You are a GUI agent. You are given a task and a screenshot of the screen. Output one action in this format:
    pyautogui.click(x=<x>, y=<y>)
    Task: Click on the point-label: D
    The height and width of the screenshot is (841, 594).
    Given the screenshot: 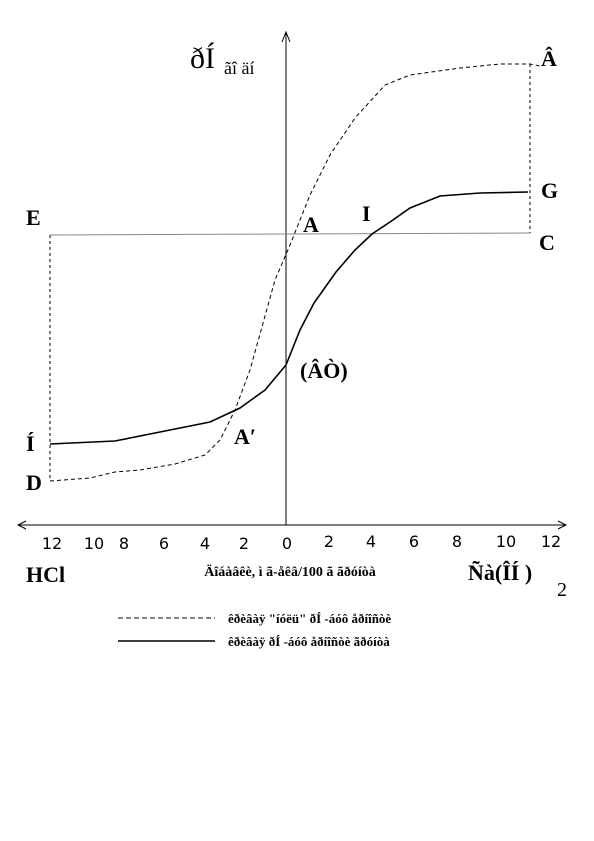 What is the action you would take?
    pyautogui.click(x=34, y=482)
    